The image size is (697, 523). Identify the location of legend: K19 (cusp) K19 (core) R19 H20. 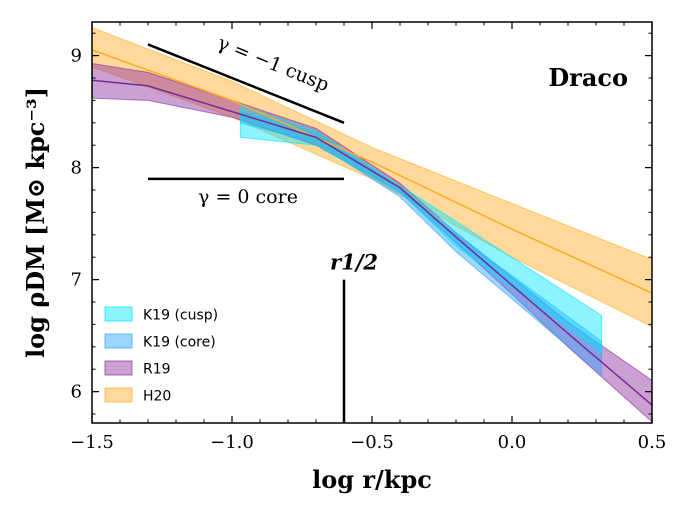
(161, 355).